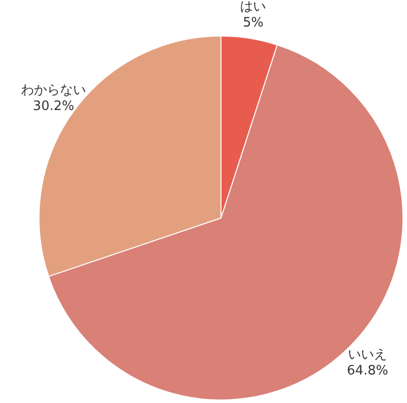 The height and width of the screenshot is (403, 407). I want to click on slice-label: わからない, so click(53, 90).